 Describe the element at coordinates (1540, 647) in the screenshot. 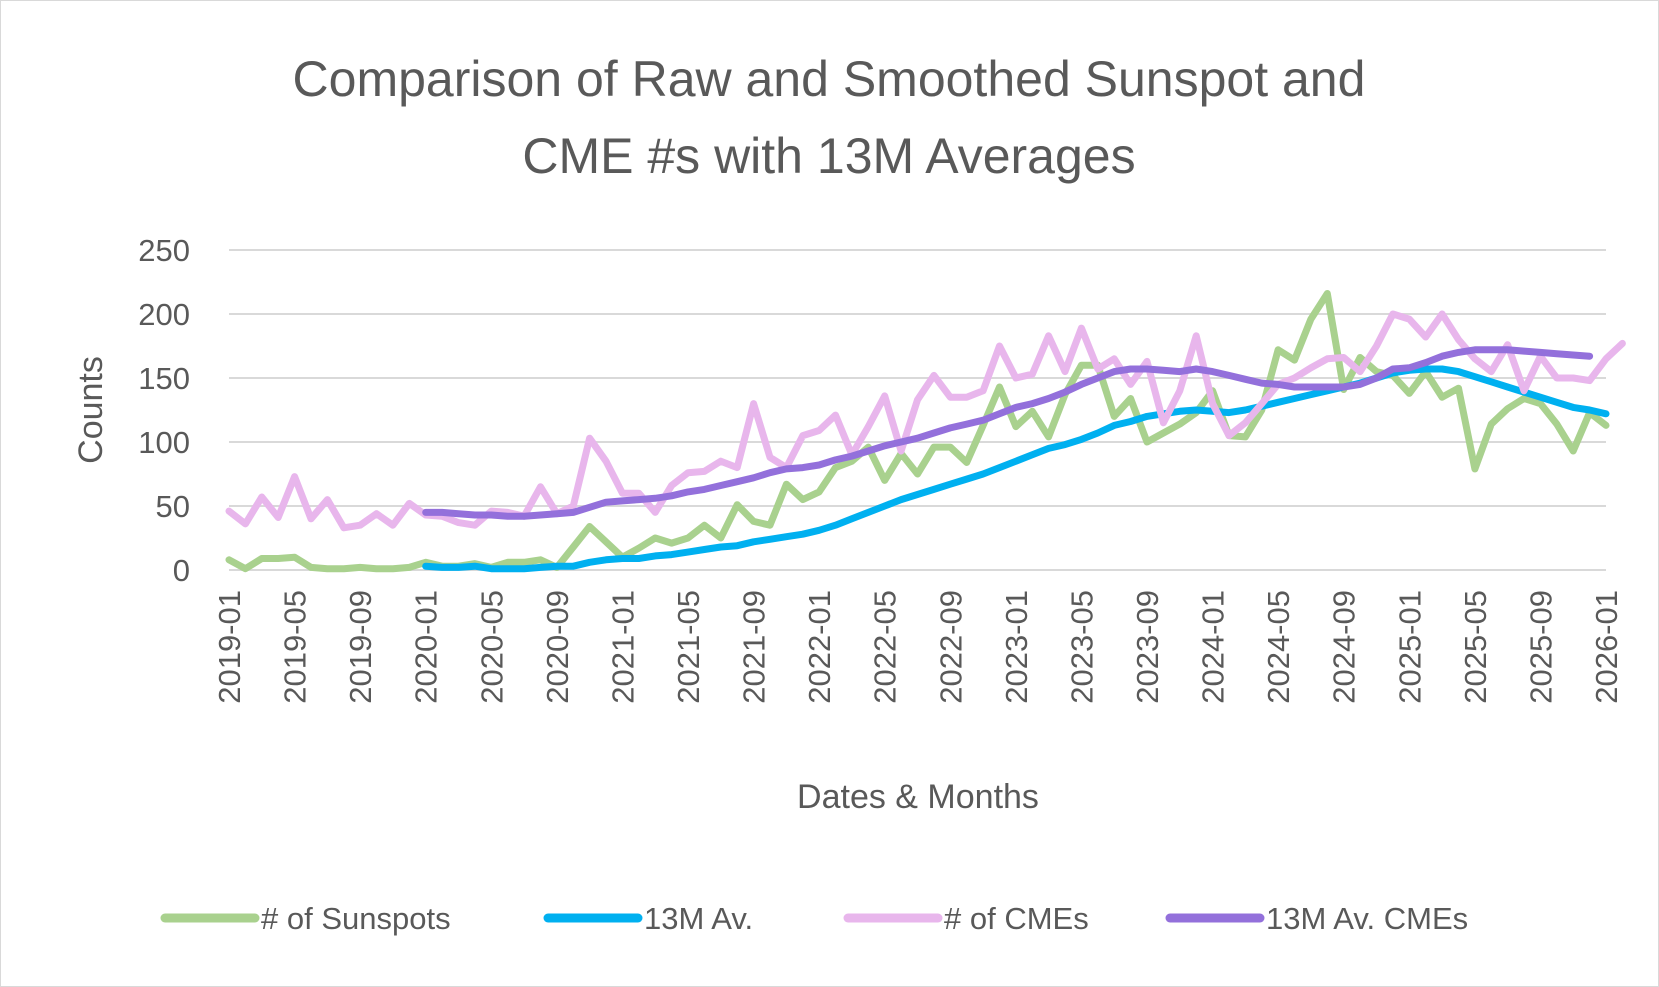

I see `x-tick-label: 2025-09` at that location.